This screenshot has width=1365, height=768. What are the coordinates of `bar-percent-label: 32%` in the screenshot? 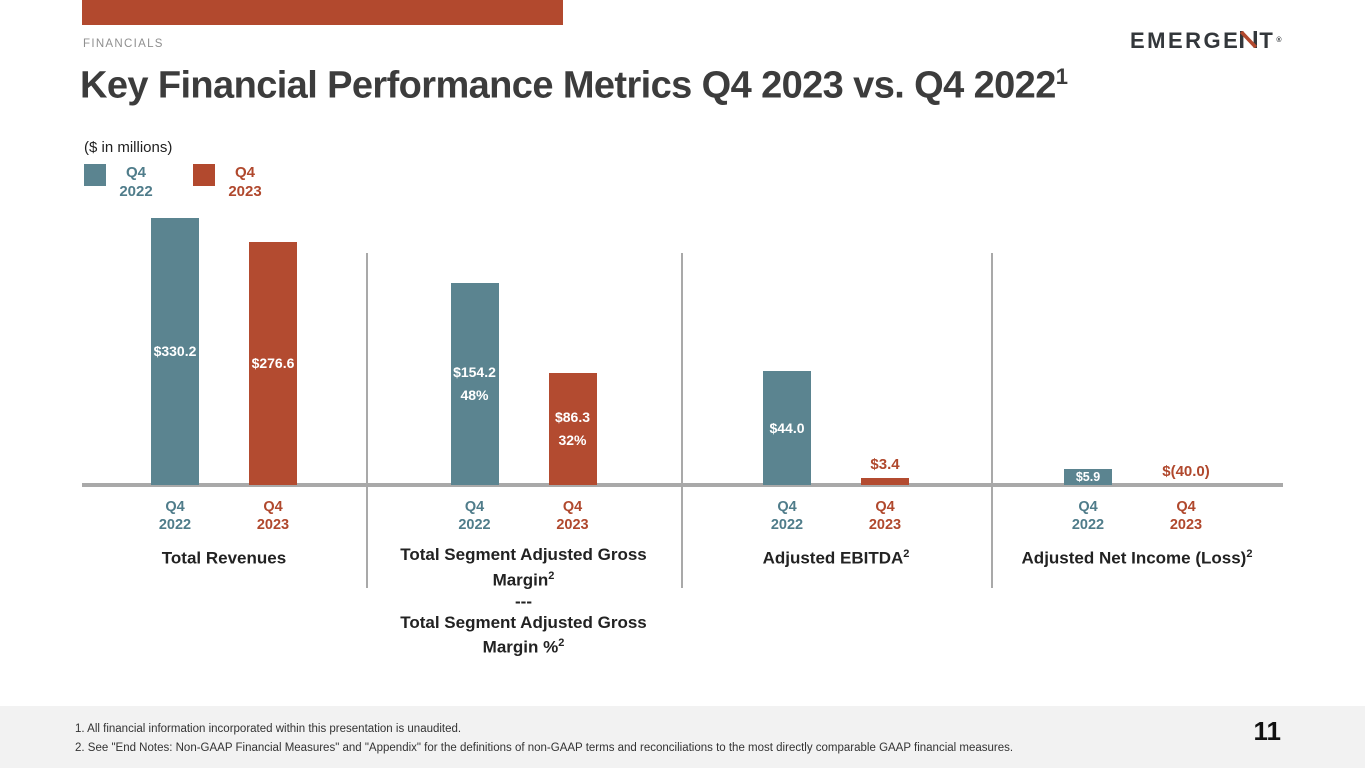 It's located at (572, 440).